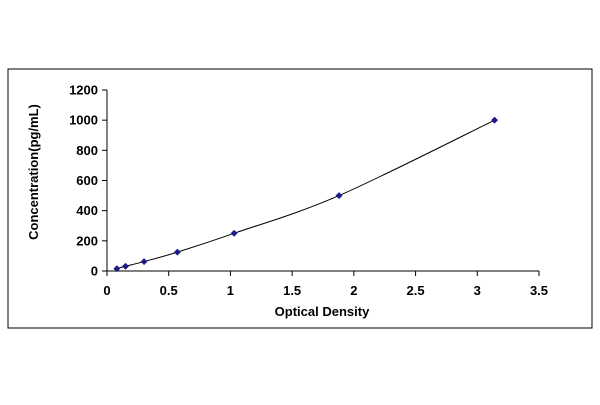 The image size is (600, 405). Describe the element at coordinates (353, 290) in the screenshot. I see `x-tick-label: 2` at that location.